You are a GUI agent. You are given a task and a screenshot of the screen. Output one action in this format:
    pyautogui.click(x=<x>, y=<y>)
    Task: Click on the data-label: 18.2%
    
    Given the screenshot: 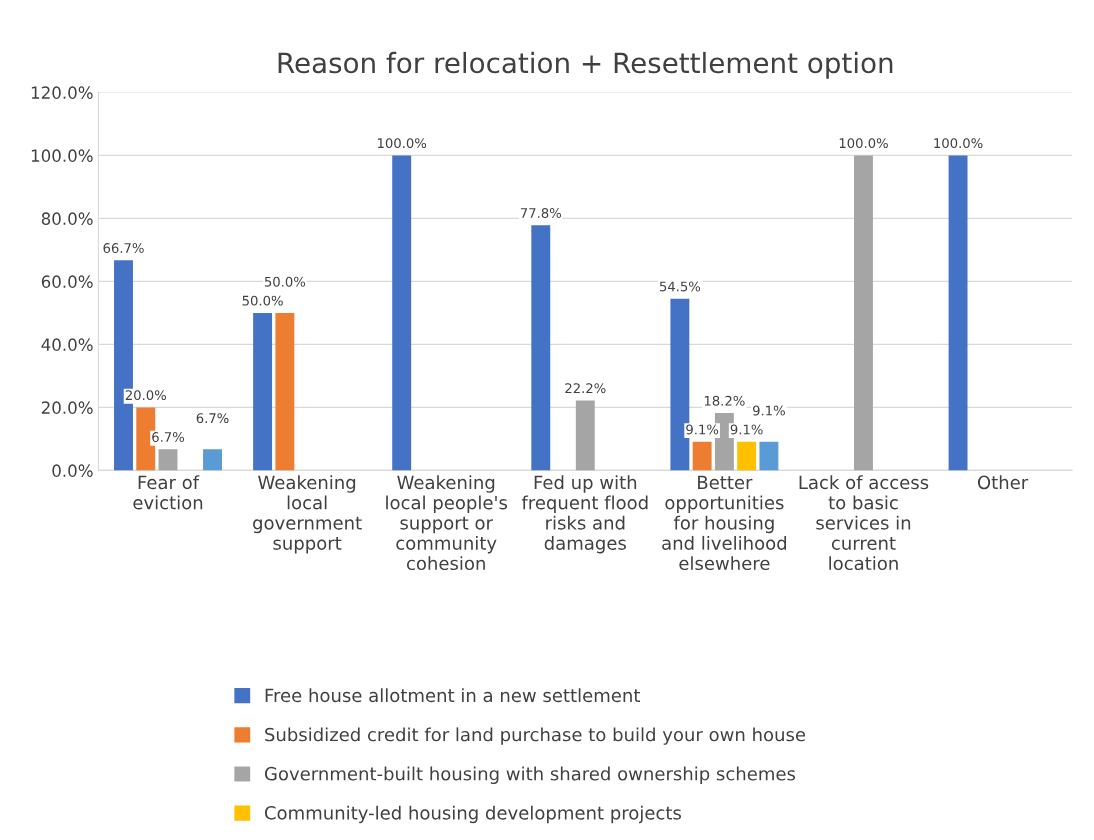 What is the action you would take?
    pyautogui.click(x=724, y=400)
    